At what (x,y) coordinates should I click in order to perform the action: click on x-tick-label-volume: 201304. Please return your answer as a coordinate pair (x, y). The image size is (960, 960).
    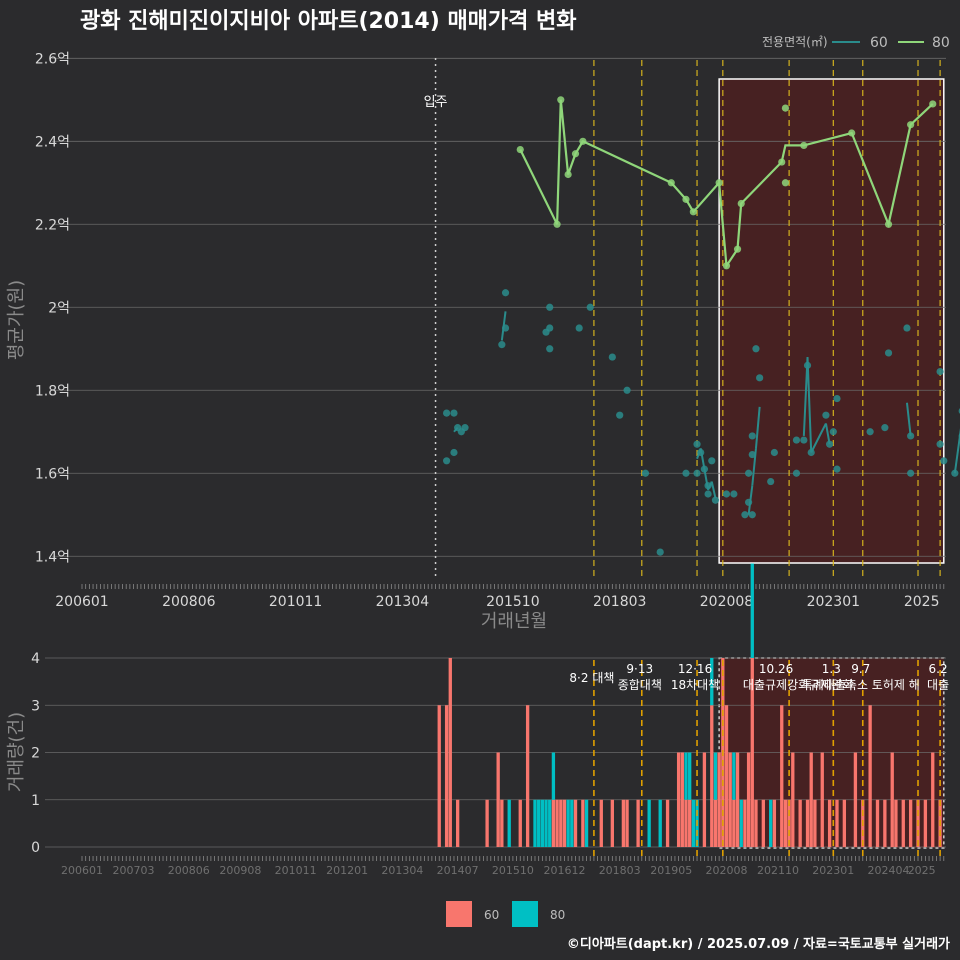
    Looking at the image, I should click on (402, 870).